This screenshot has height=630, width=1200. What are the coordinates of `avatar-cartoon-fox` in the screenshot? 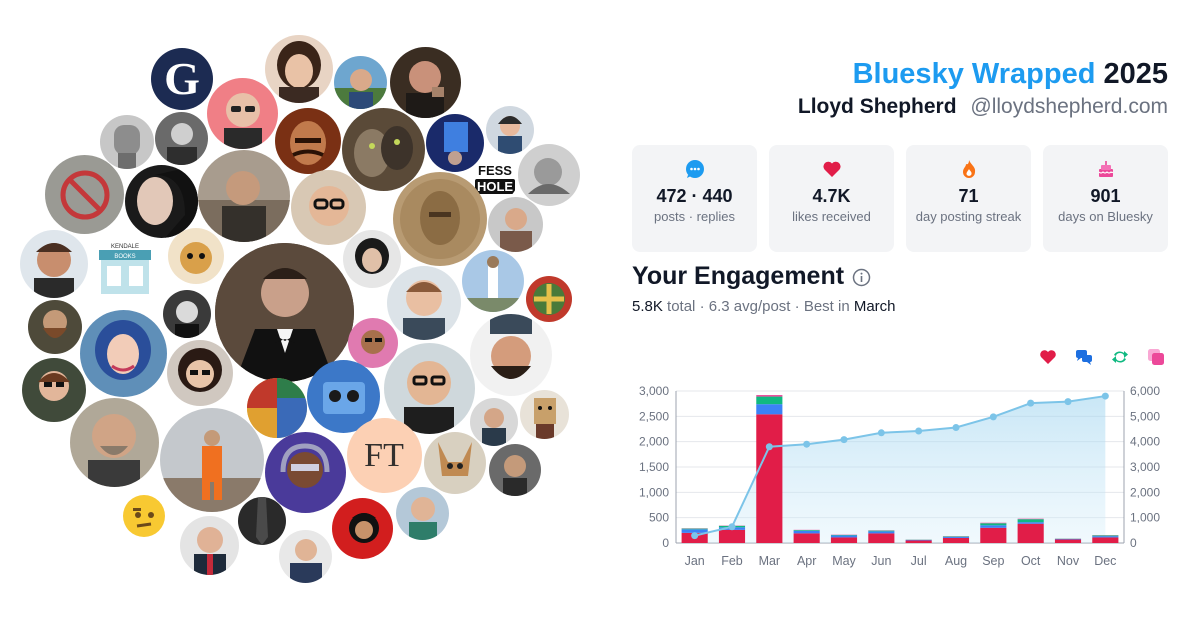 It's located at (196, 256).